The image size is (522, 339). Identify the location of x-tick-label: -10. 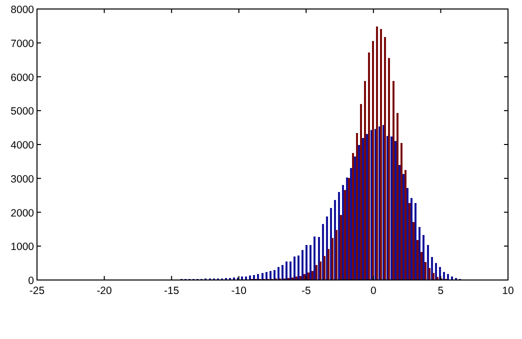
(239, 291).